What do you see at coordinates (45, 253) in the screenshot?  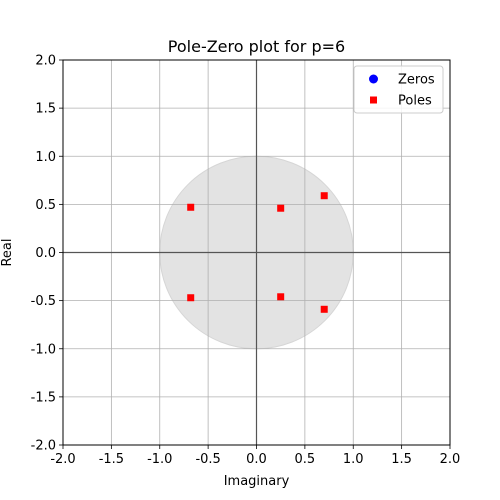 I see `y-tick-label: 0.0` at bounding box center [45, 253].